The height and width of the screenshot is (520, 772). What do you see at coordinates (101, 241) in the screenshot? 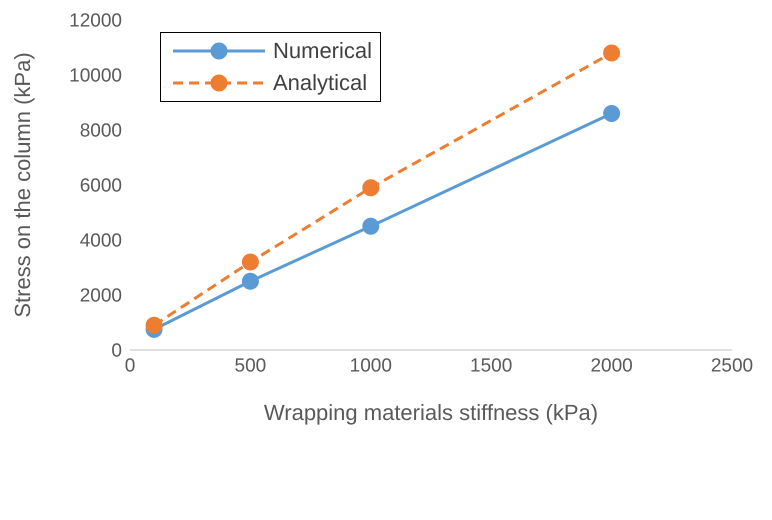
I see `y-tick-label: 4000` at bounding box center [101, 241].